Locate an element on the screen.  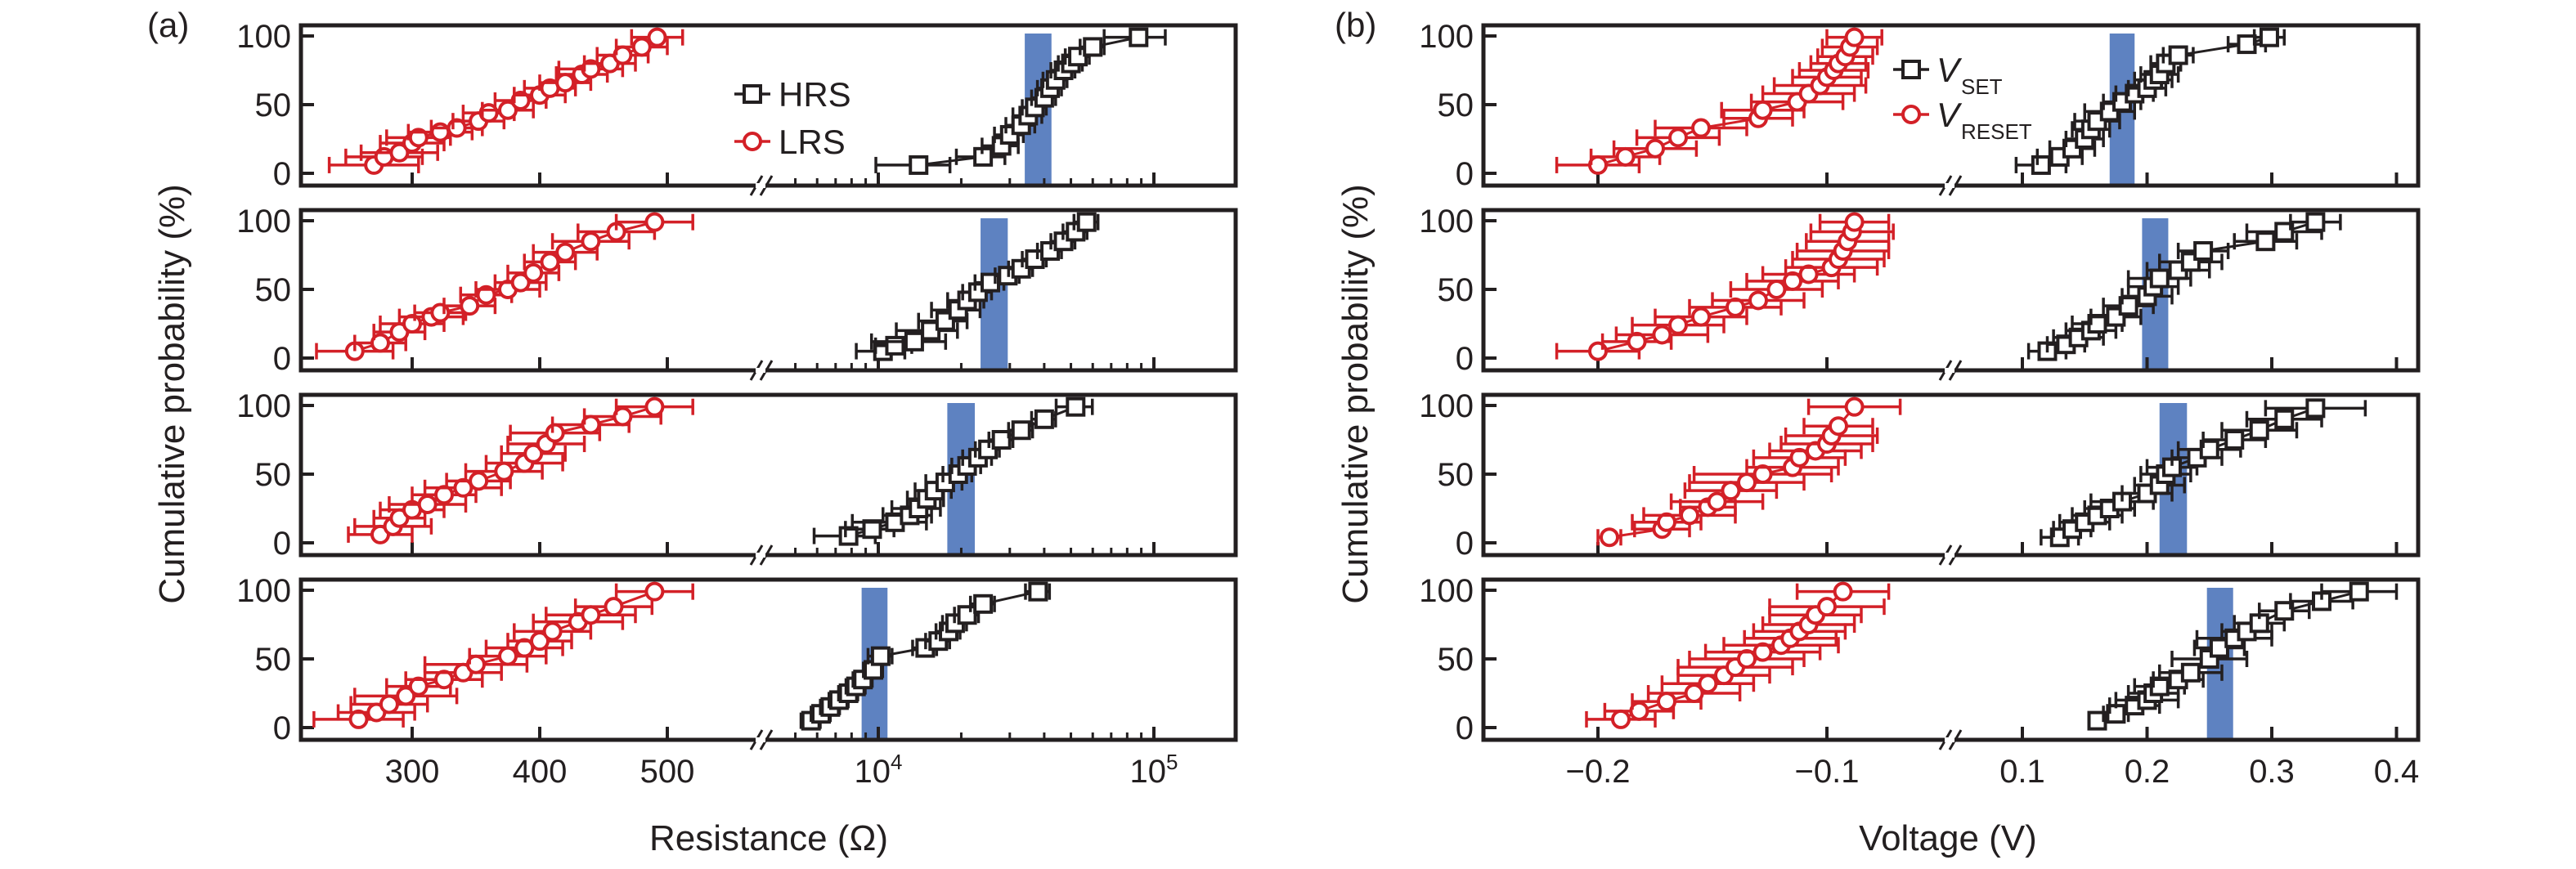
panel-a-xlabel: Resistance (Ω) is located at coordinates (769, 838).